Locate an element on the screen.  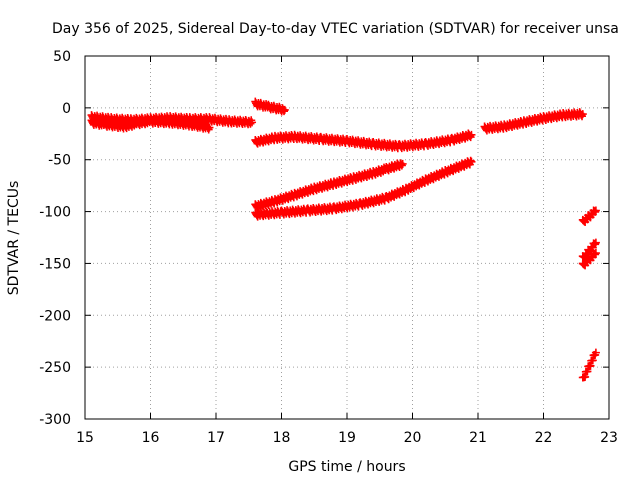
x-tick-label: 21 is located at coordinates (478, 438).